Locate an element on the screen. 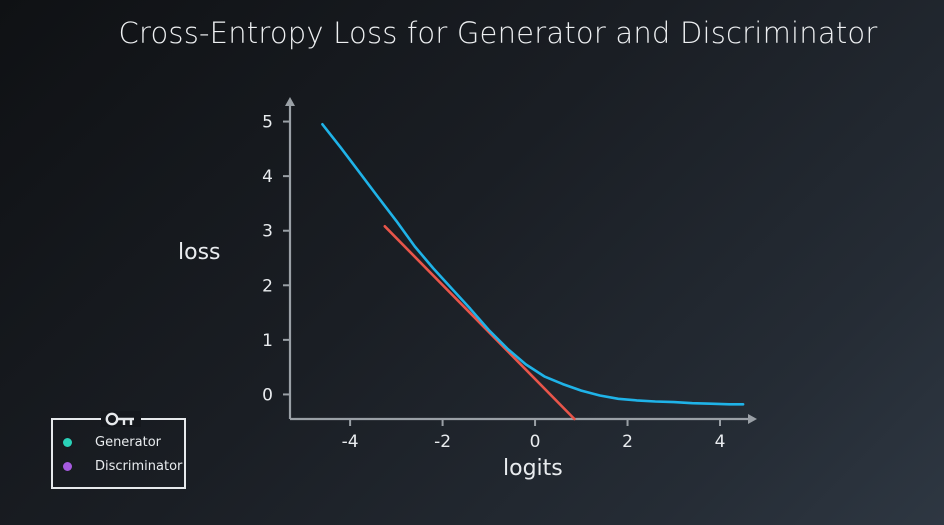  generator-dot-icon is located at coordinates (67, 442).